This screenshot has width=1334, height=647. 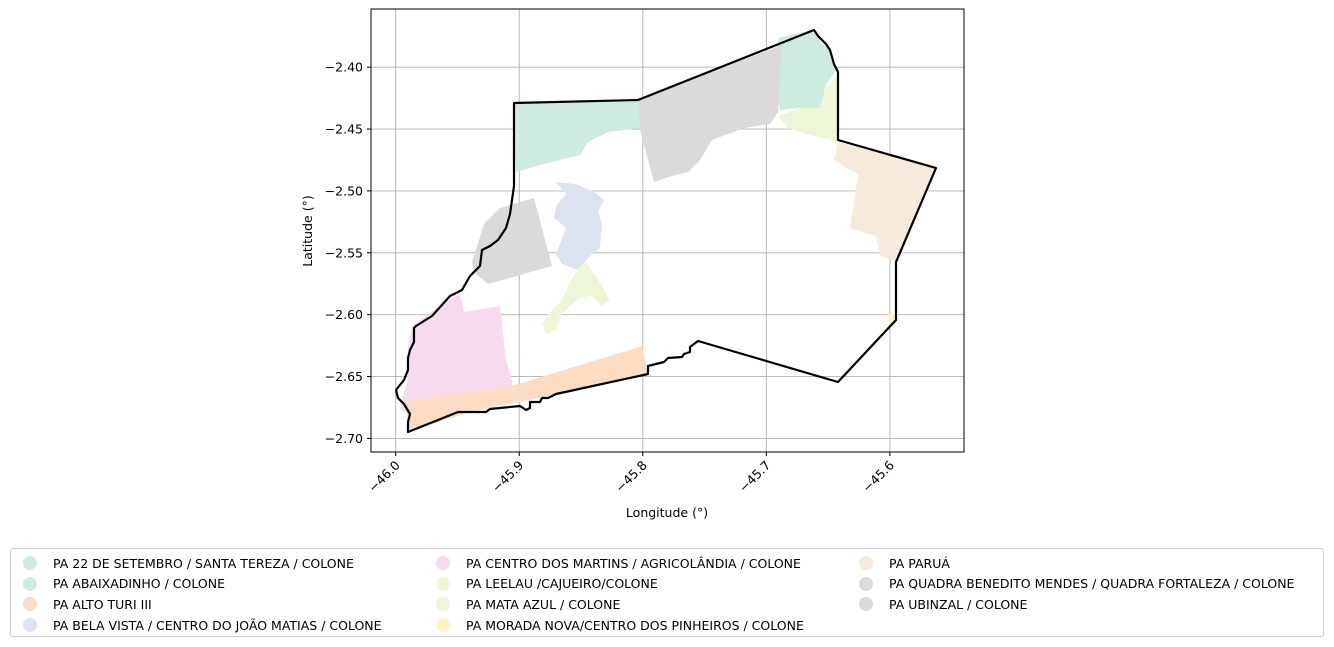 What do you see at coordinates (755, 477) in the screenshot?
I see `x-tick-label: −45.7` at bounding box center [755, 477].